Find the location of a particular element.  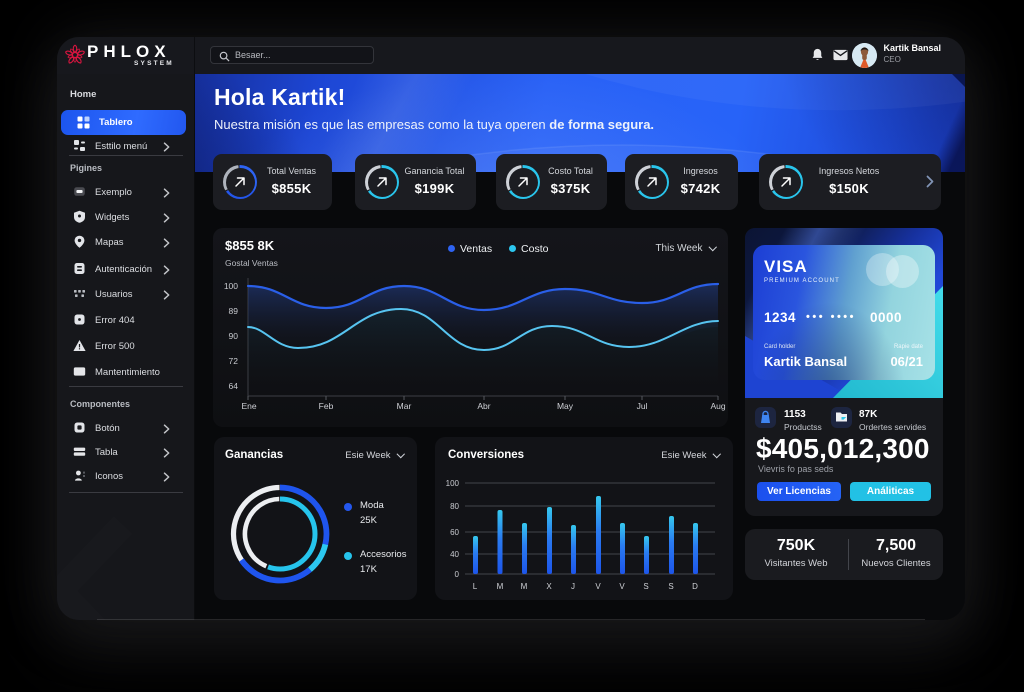

svg-text: Feb is located at coordinates (326, 406).